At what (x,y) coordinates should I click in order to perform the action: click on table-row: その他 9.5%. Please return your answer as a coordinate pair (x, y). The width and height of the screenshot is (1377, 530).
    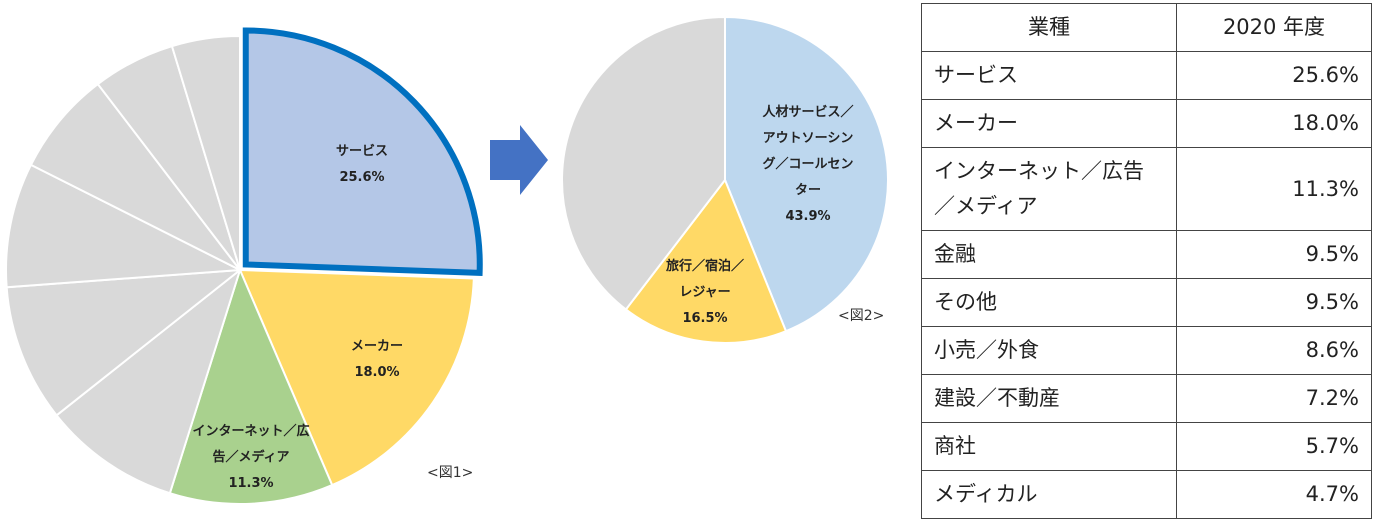
    Looking at the image, I should click on (1146, 302).